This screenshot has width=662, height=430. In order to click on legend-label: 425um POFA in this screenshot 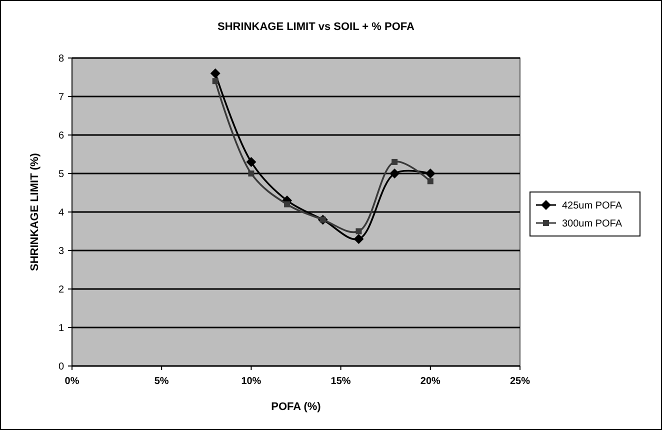, I will do `click(592, 206)`.